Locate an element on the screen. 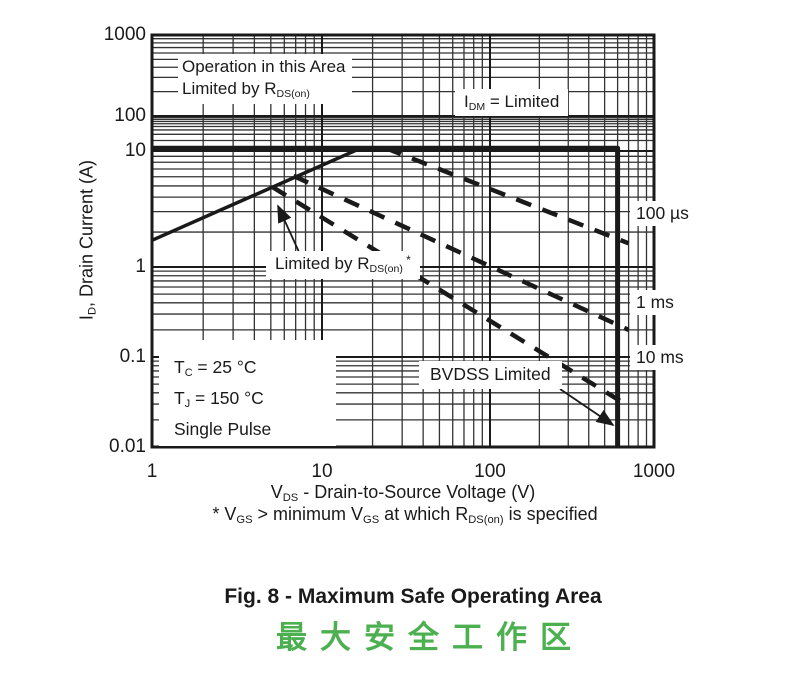  x-tick-label: 100 is located at coordinates (490, 471).